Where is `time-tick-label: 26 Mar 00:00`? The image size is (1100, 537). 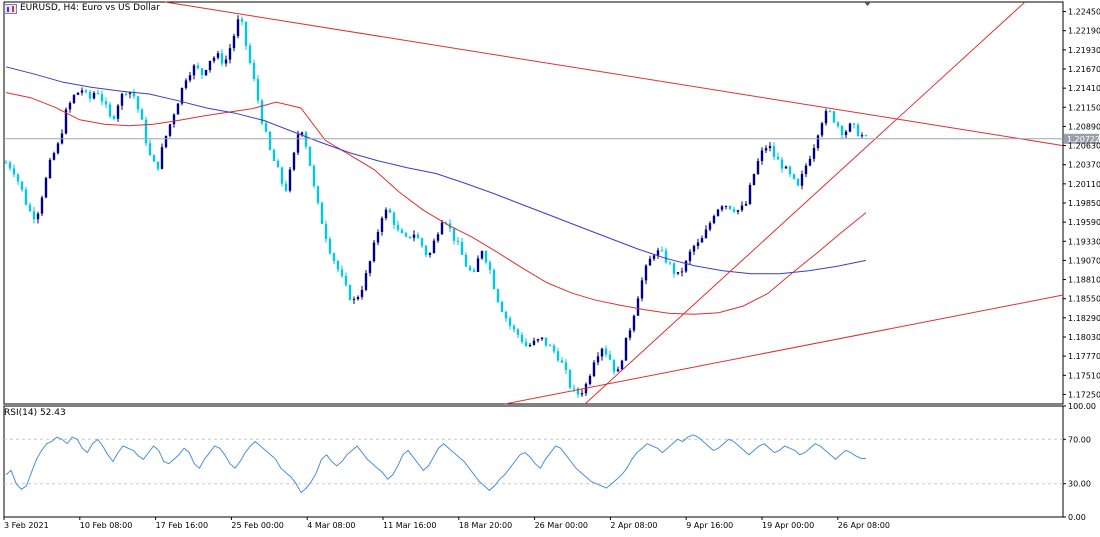 time-tick-label: 26 Mar 00:00 is located at coordinates (561, 525).